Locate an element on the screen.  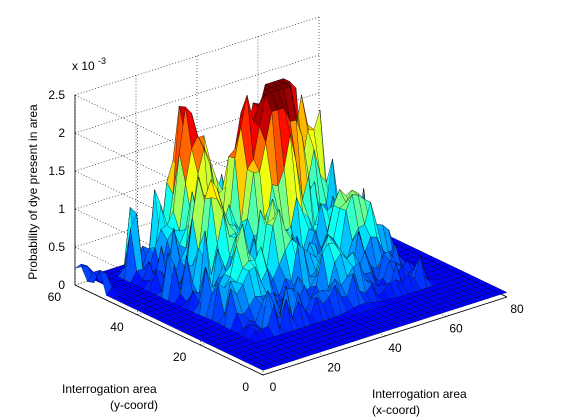
x-axis-line is located at coordinates (385, 336).